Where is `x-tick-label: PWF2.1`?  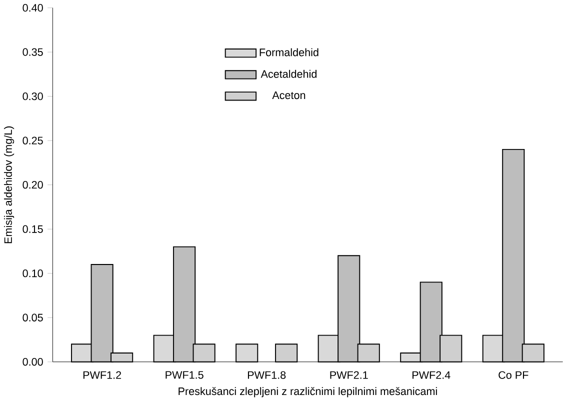 x-tick-label: PWF2.1 is located at coordinates (349, 375).